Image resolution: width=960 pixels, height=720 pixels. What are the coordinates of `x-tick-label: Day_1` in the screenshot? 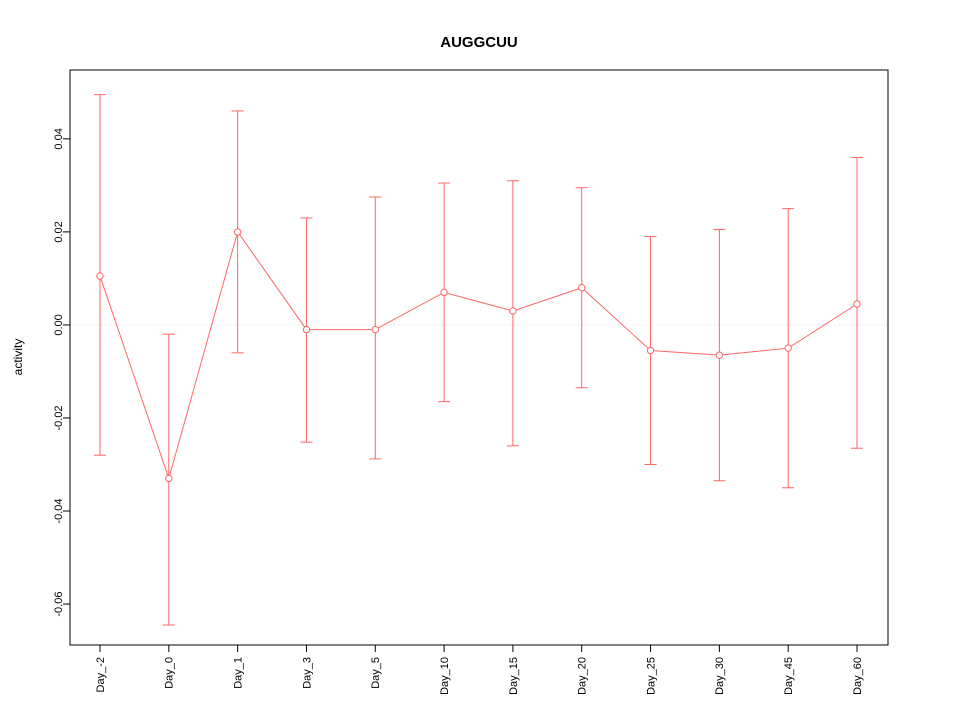 It's located at (238, 673).